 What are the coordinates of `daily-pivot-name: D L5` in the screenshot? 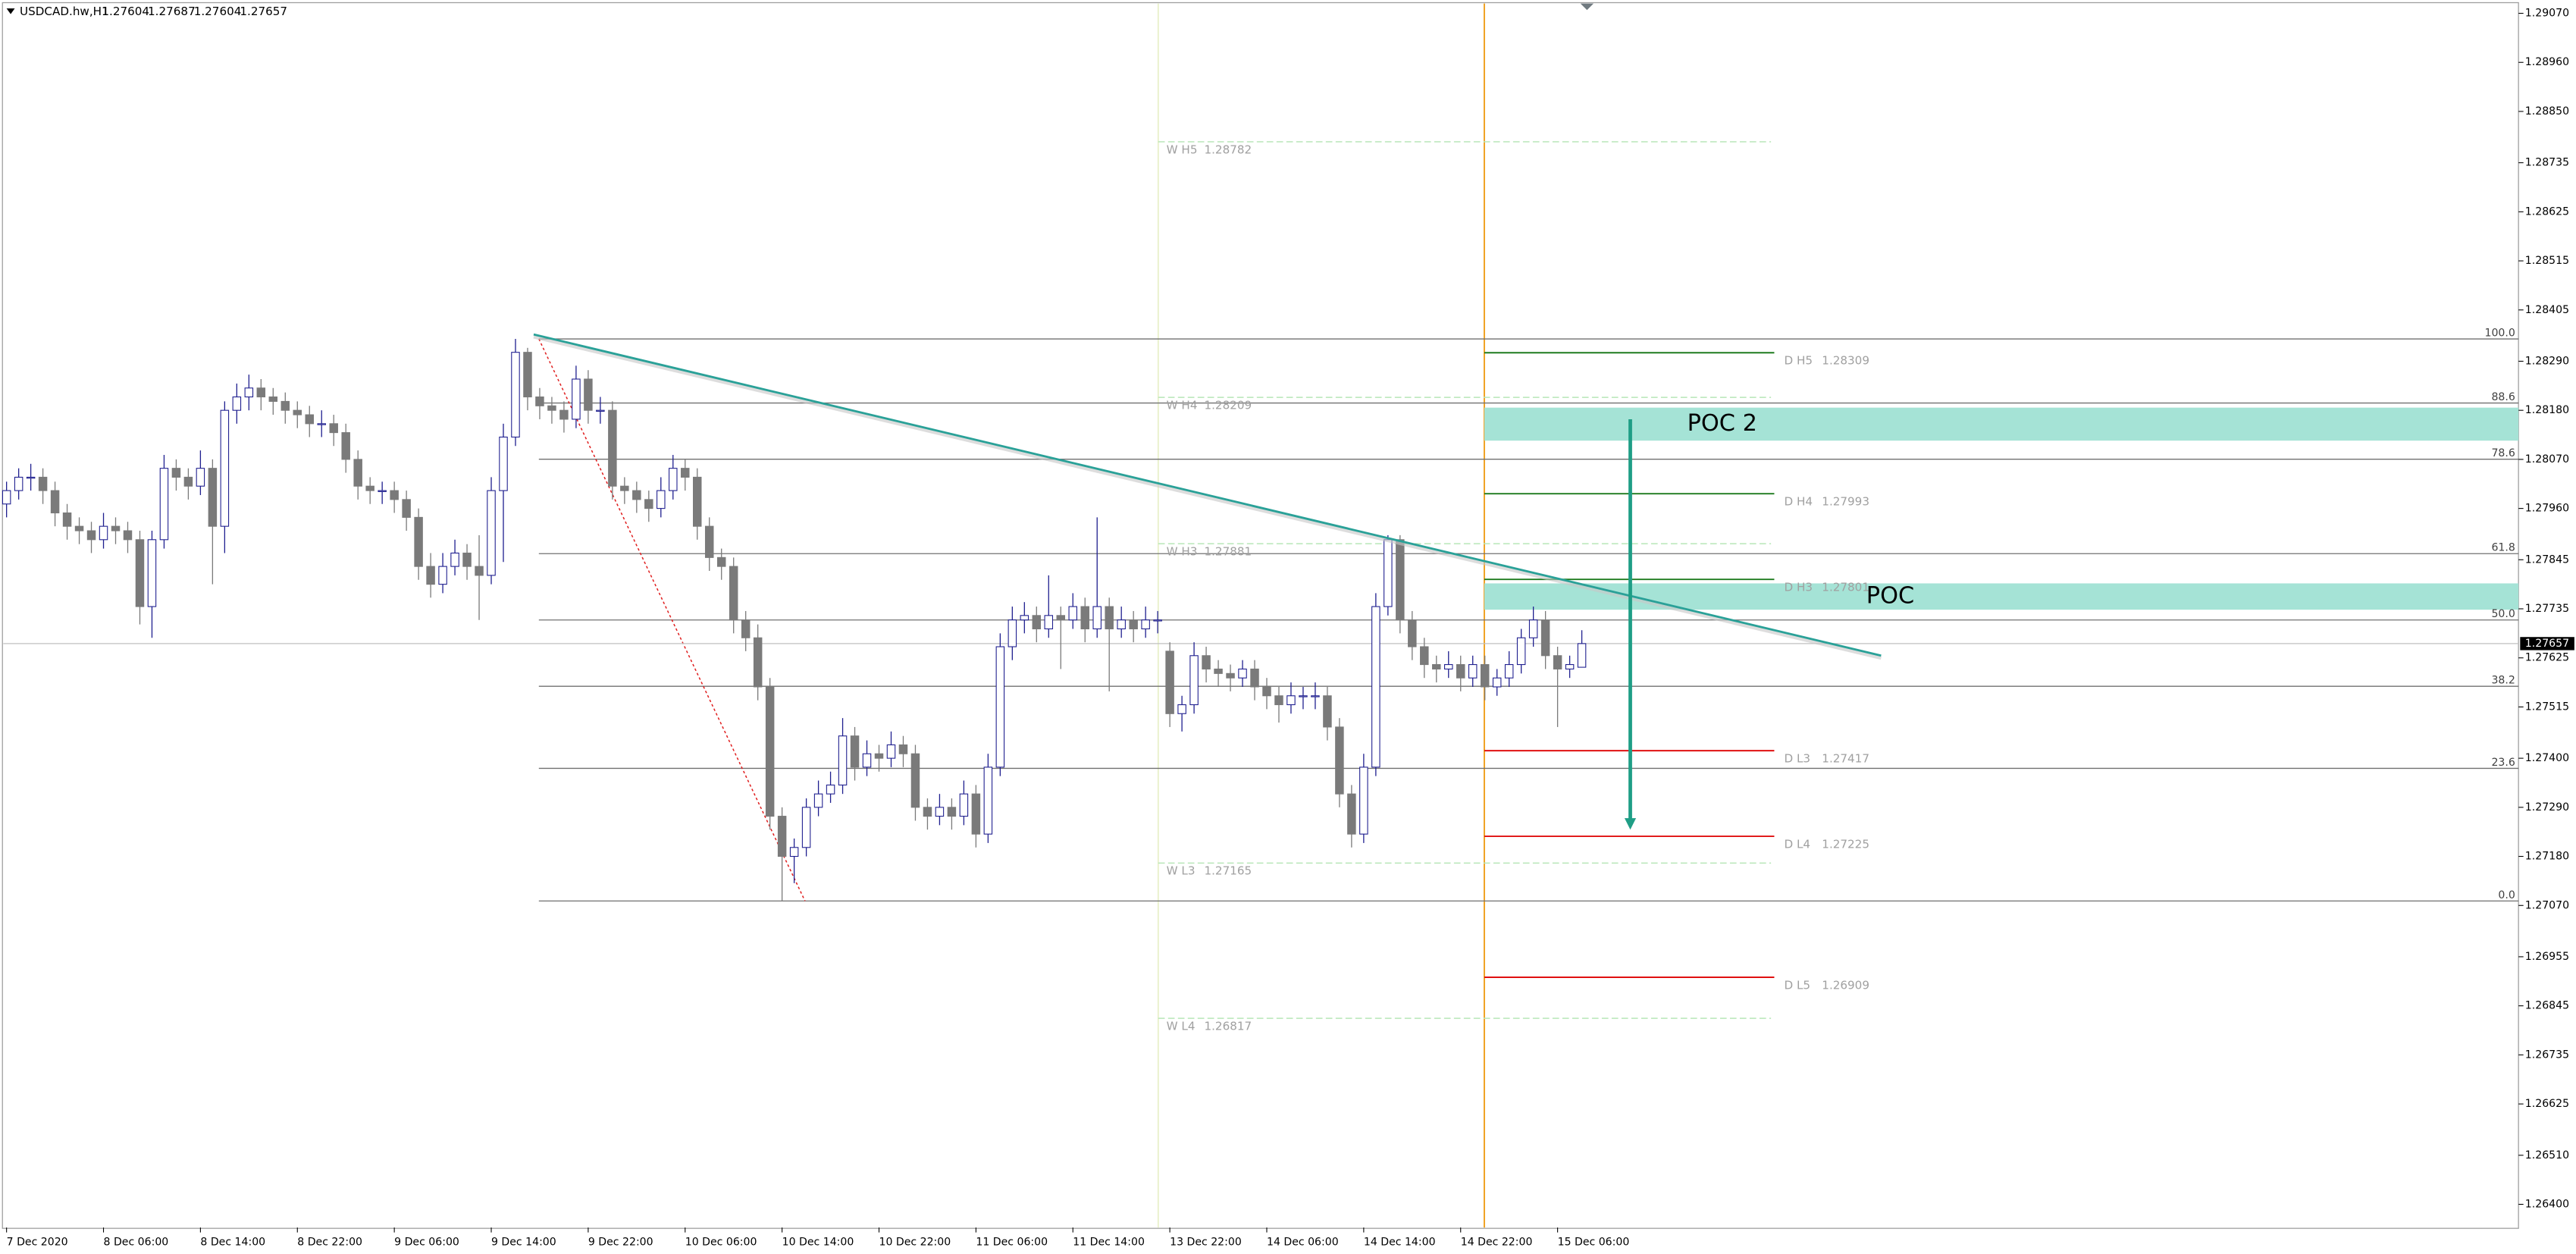 It's located at (1797, 985).